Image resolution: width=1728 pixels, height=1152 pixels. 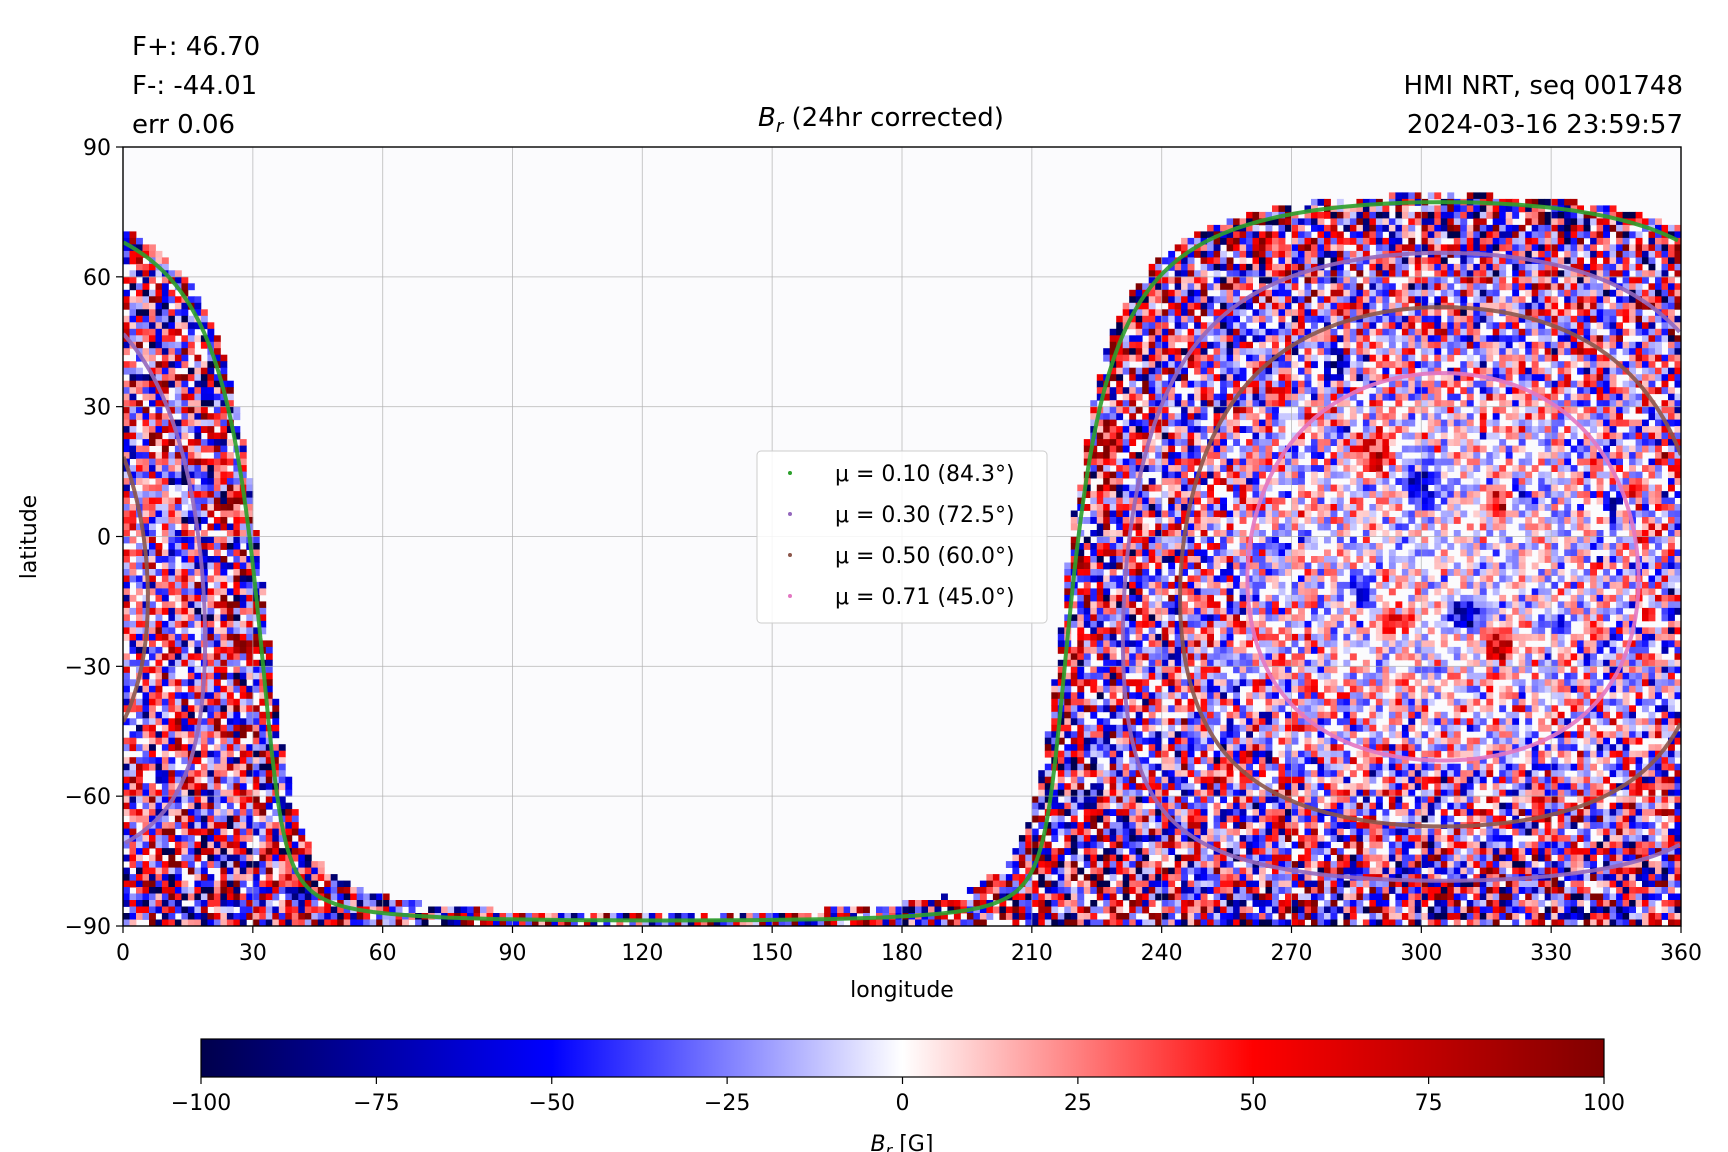 What do you see at coordinates (88, 667) in the screenshot?
I see `y-tick-label: −30` at bounding box center [88, 667].